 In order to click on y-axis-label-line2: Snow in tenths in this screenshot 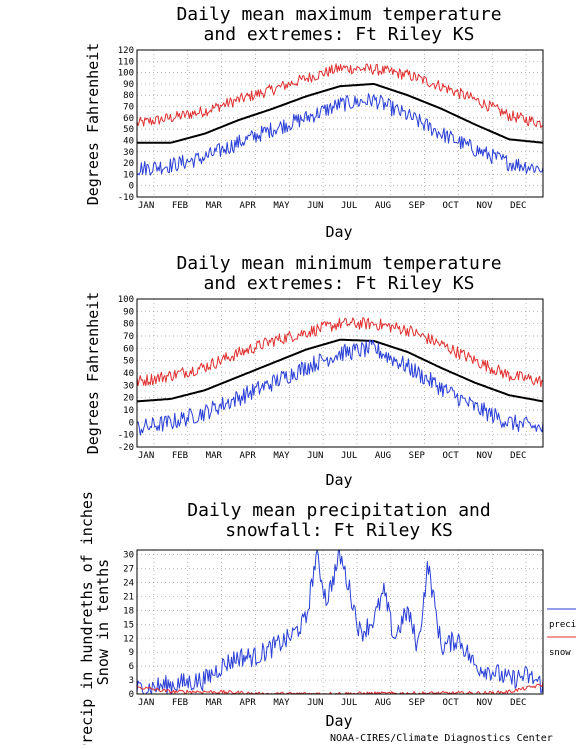, I will do `click(103, 622)`.